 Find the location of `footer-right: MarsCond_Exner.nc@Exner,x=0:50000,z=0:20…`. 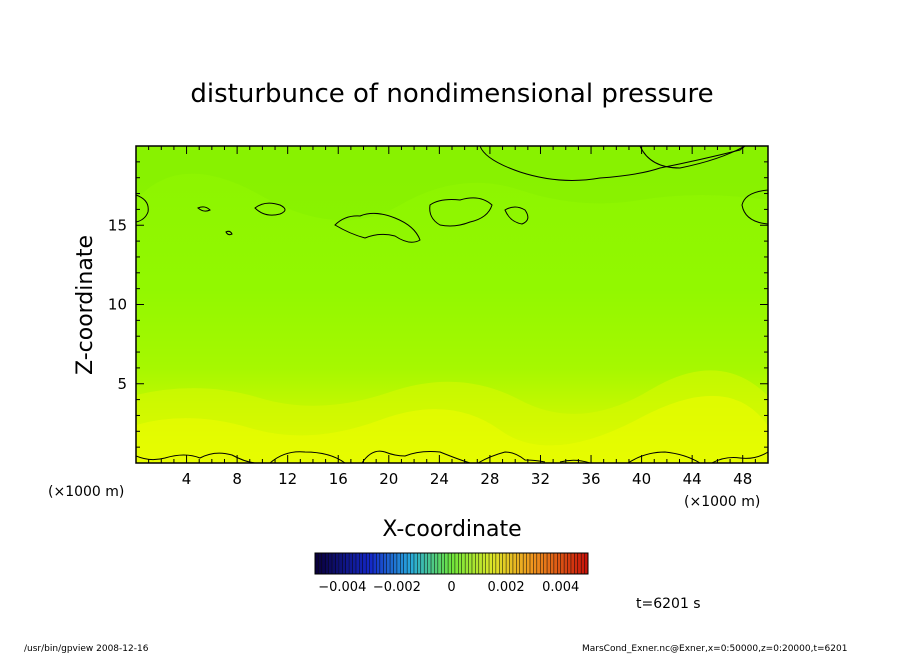

footer-right: MarsCond_Exner.nc@Exner,x=0:50000,z=0:20… is located at coordinates (714, 649).